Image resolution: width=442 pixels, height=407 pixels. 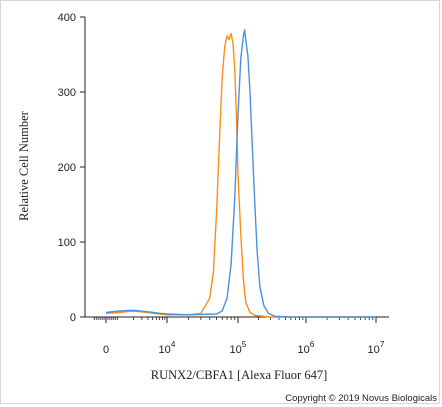 I want to click on y-tick-label: 200, so click(x=67, y=168).